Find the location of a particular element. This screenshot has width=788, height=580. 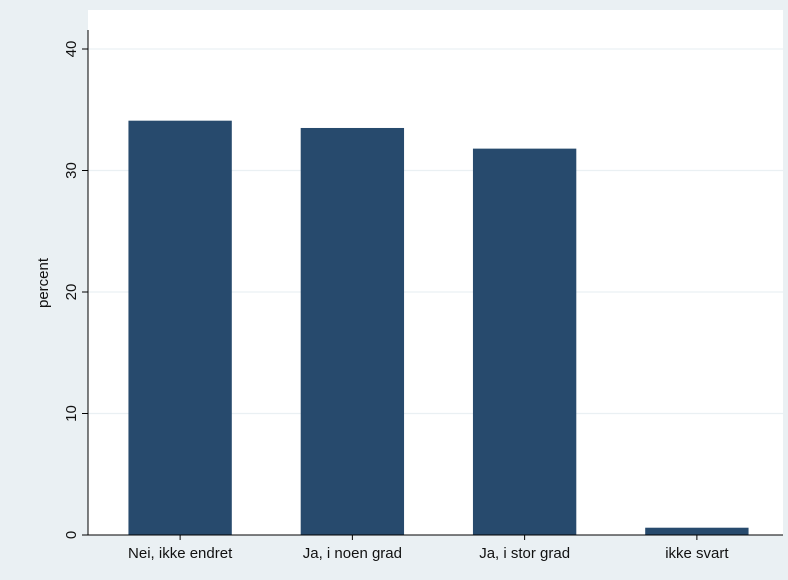

x-tick-label: Ja, i noen grad is located at coordinates (352, 553).